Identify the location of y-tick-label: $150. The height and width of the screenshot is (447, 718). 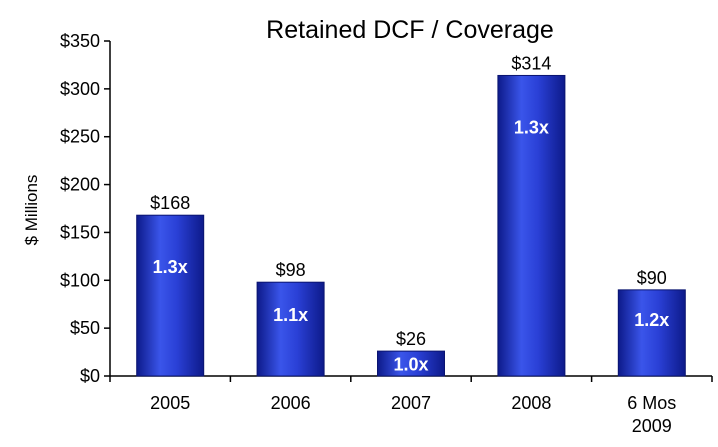
(80, 232).